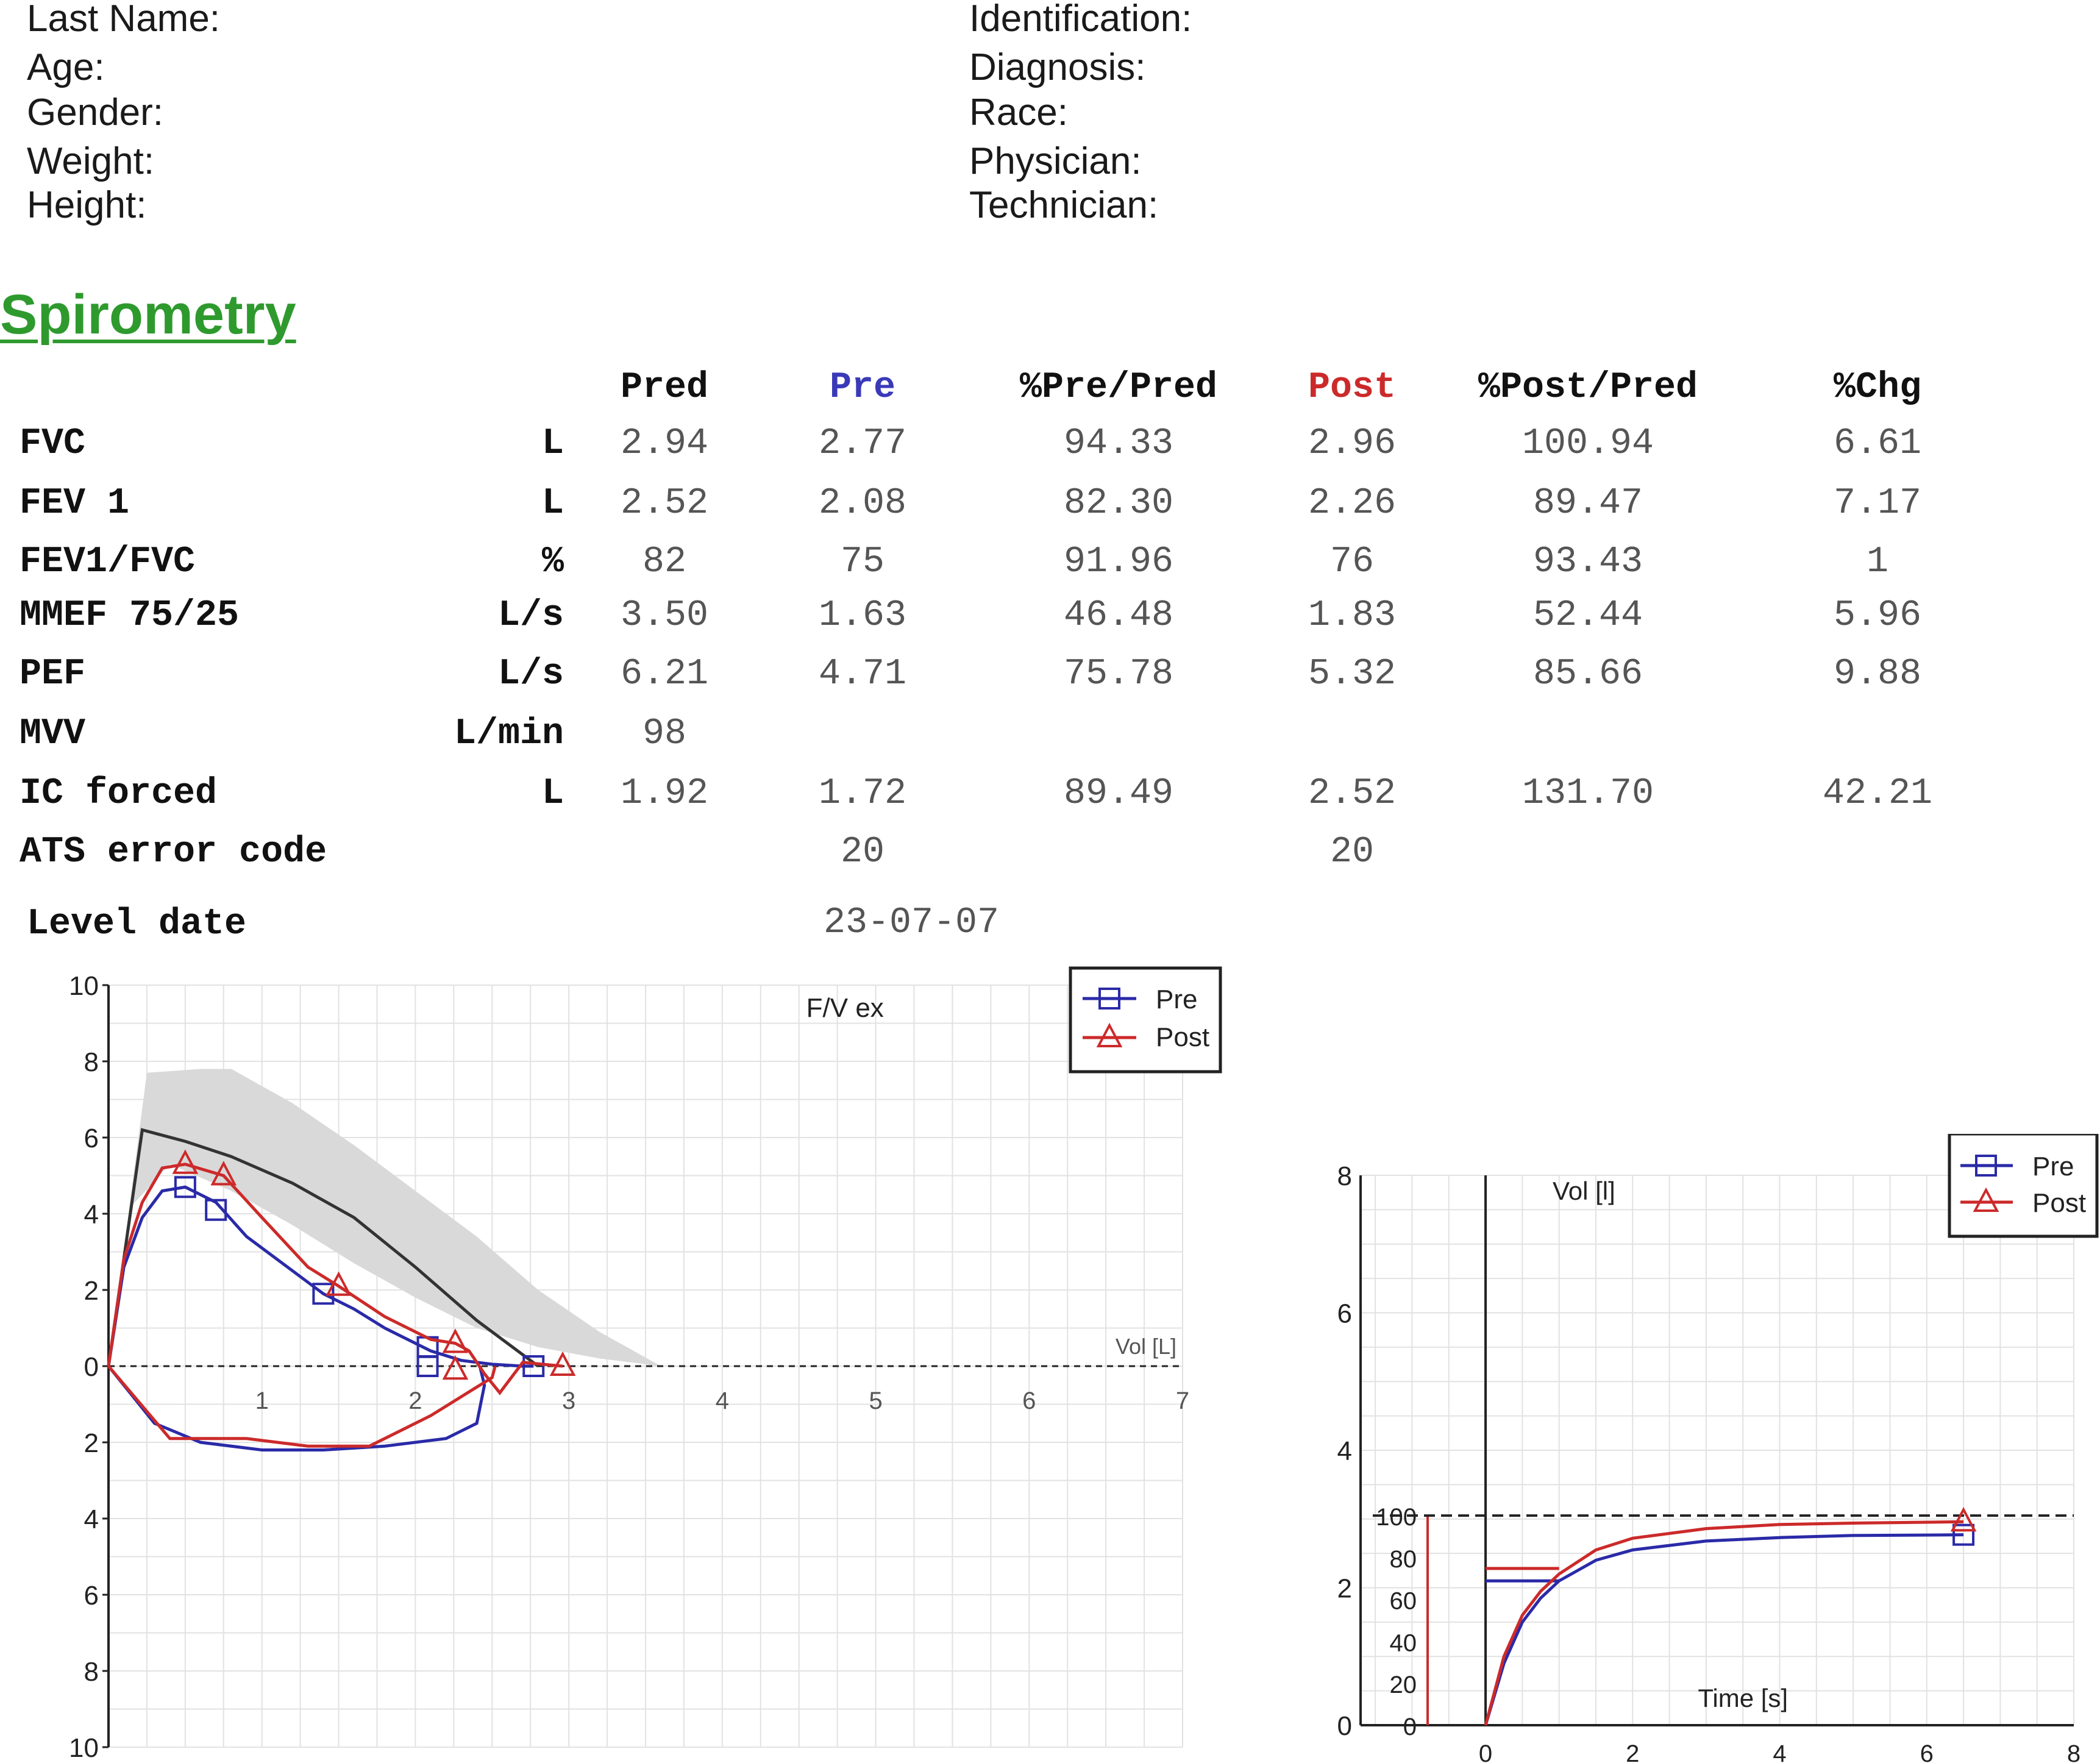 The width and height of the screenshot is (2100, 1763). Describe the element at coordinates (2073, 1752) in the screenshot. I see `x-tick-label: 8` at that location.